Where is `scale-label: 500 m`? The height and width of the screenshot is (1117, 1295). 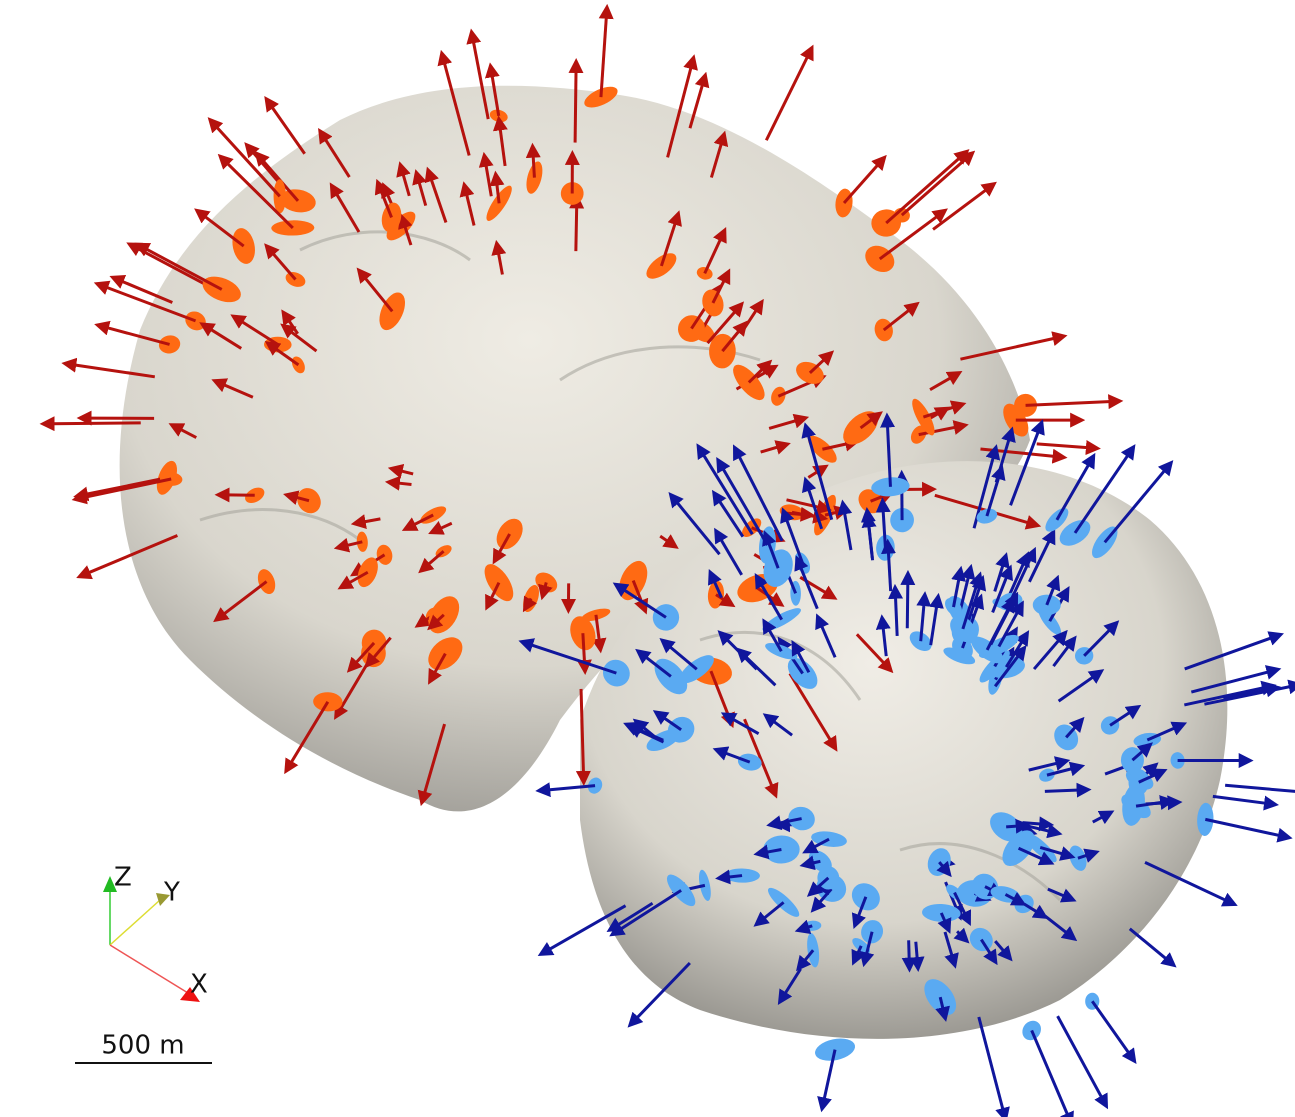 scale-label: 500 m is located at coordinates (142, 1046).